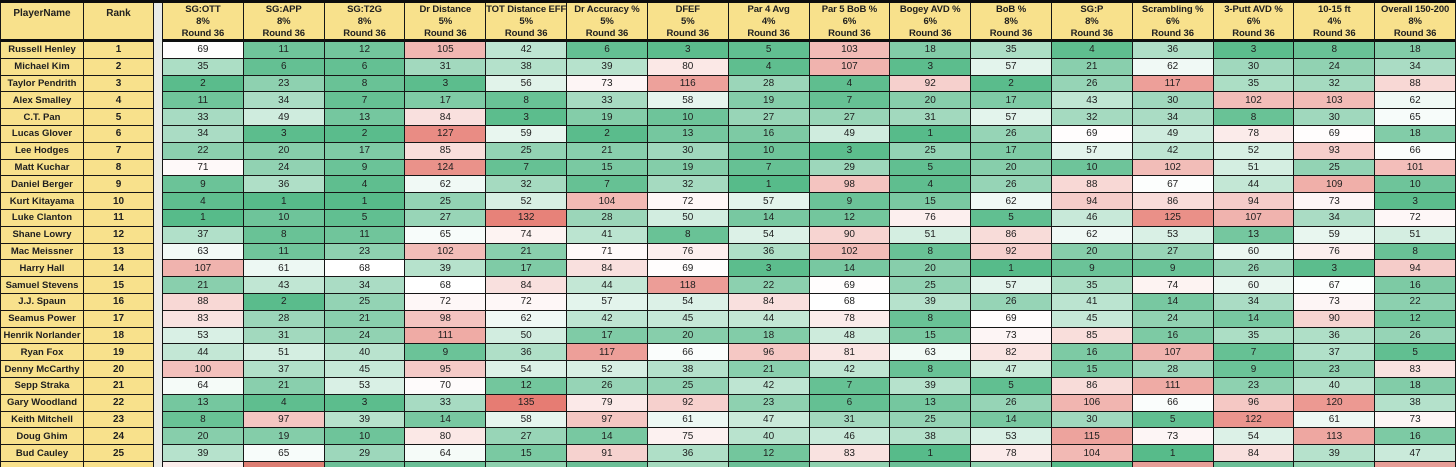  Describe the element at coordinates (42, 336) in the screenshot. I see `player-name-cell: Henrik Norlander` at that location.